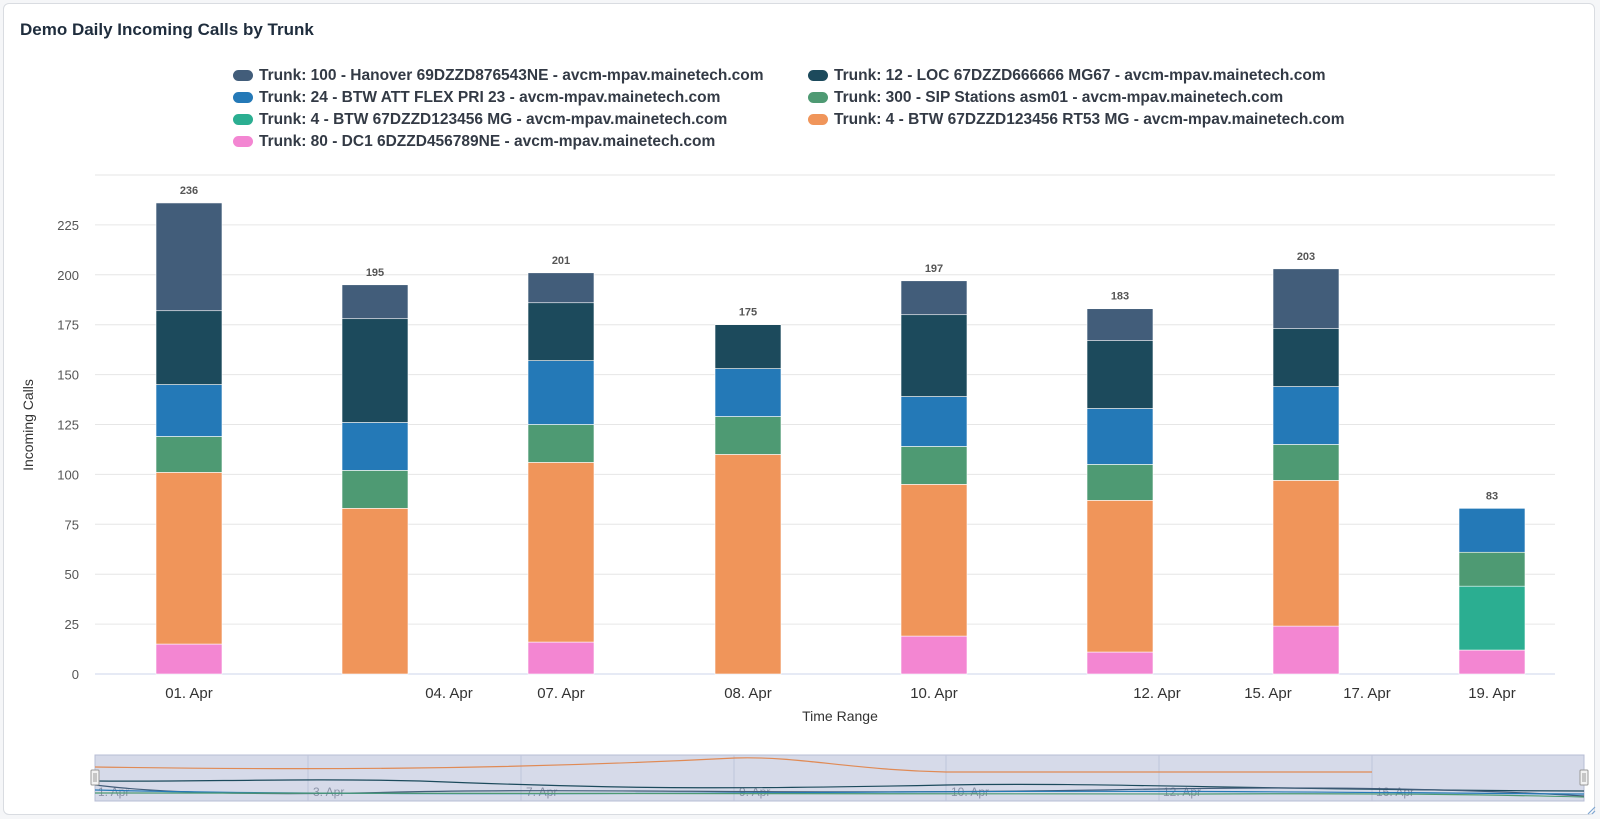 The height and width of the screenshot is (819, 1600). Describe the element at coordinates (68, 425) in the screenshot. I see `y-tick-label: 125` at that location.